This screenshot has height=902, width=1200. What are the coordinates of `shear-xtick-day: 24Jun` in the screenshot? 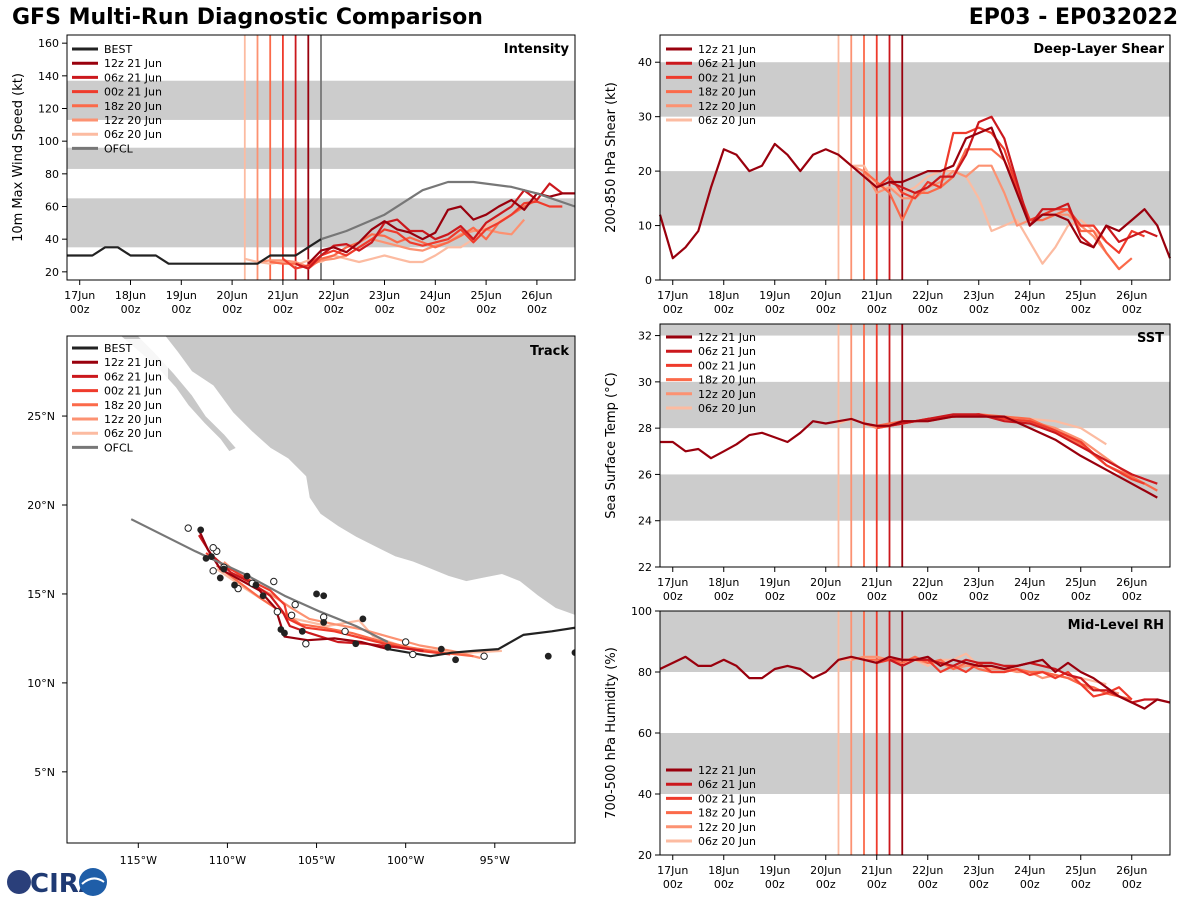 It's located at (1029, 295).